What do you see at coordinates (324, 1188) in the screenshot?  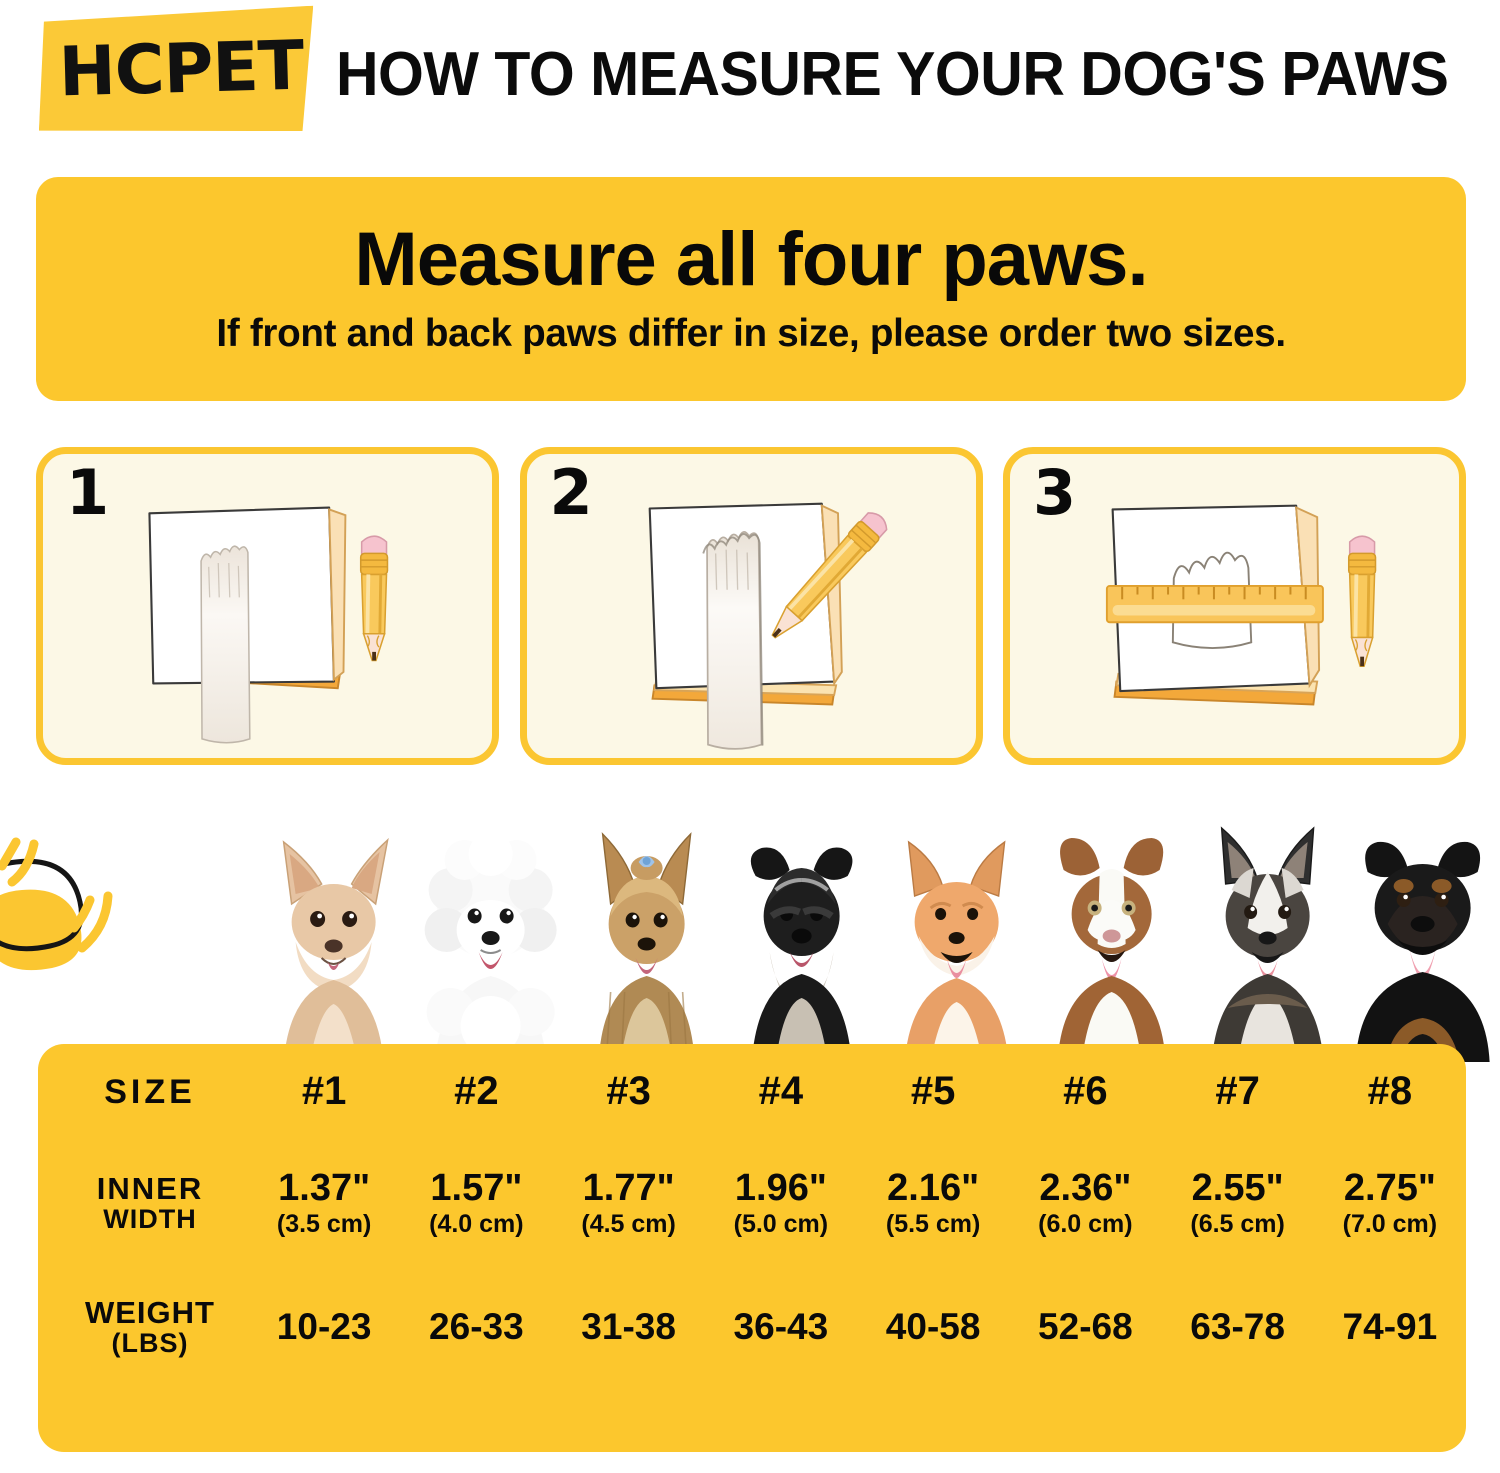 I see `inner-width-inches: 1.37"` at bounding box center [324, 1188].